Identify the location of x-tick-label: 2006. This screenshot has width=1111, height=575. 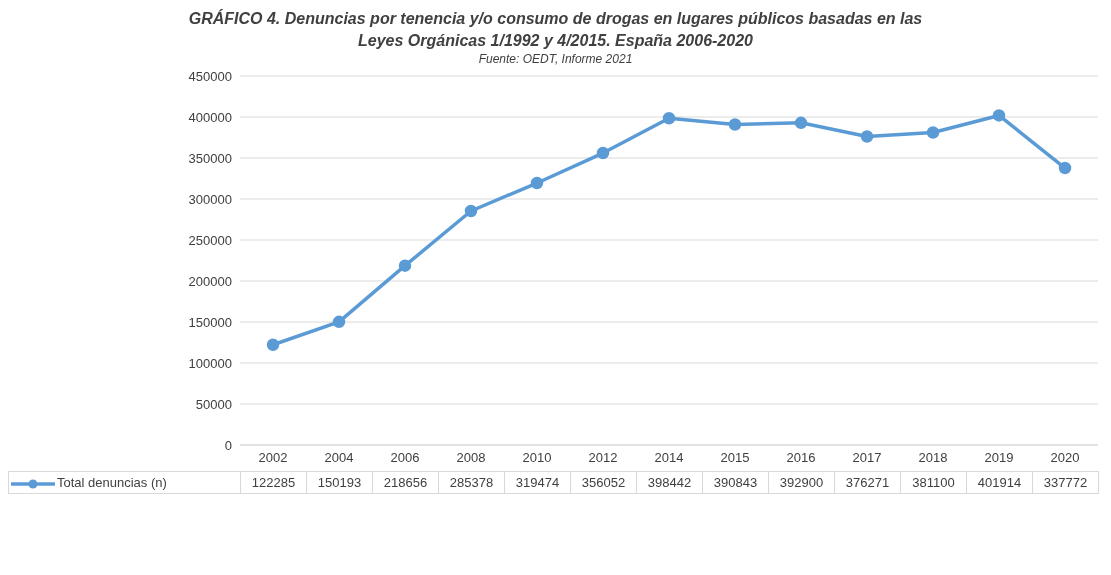
(405, 458).